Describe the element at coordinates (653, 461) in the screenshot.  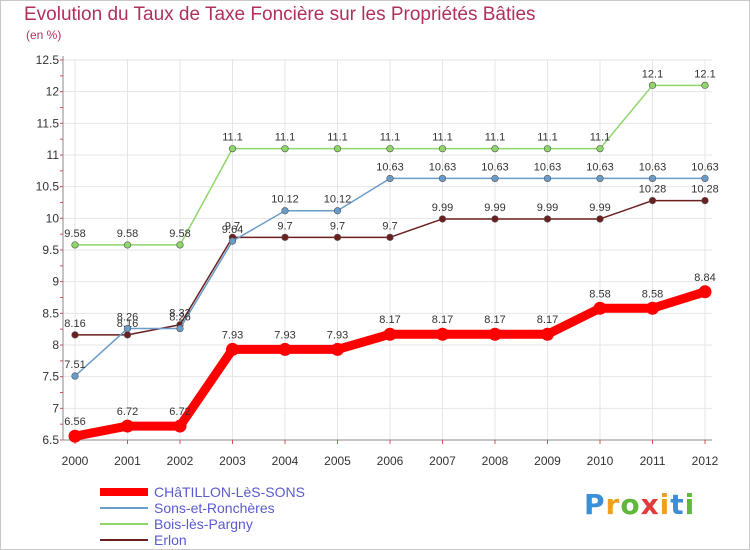
I see `x-tick-label: 2011` at that location.